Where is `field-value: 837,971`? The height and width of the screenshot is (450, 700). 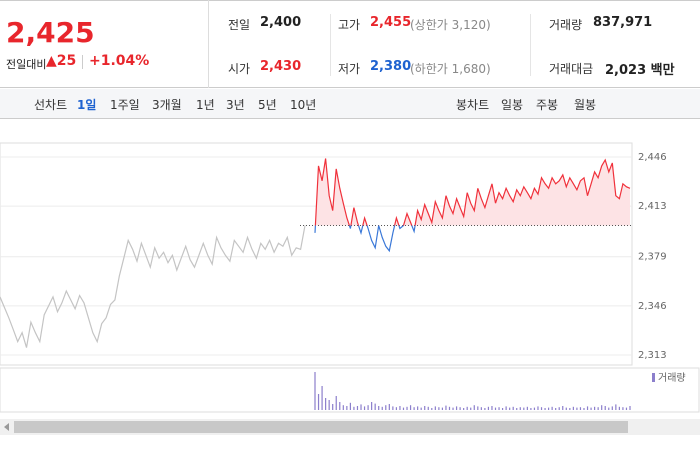 field-value: 837,971 is located at coordinates (623, 22).